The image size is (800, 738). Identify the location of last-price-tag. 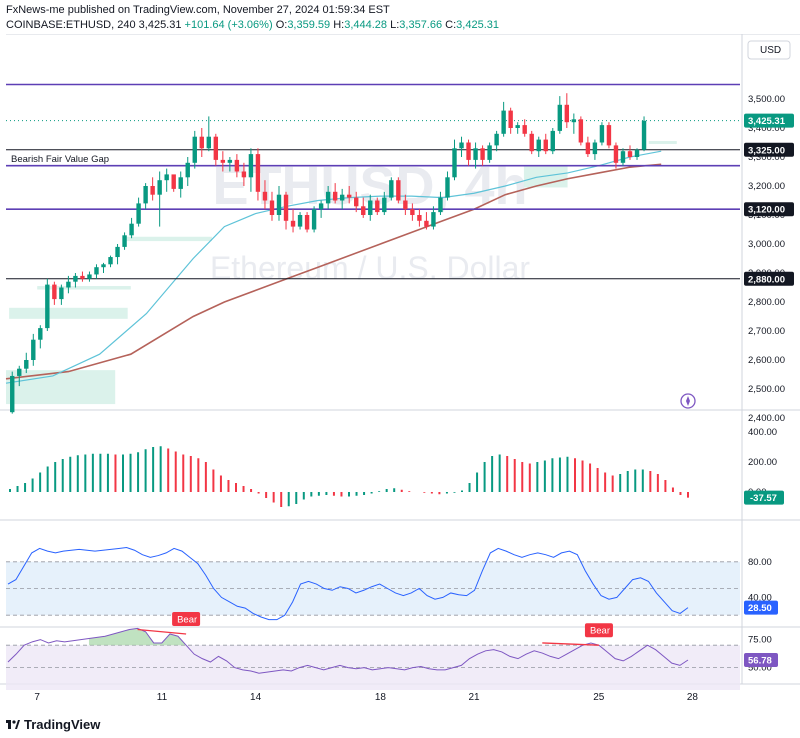
(769, 120).